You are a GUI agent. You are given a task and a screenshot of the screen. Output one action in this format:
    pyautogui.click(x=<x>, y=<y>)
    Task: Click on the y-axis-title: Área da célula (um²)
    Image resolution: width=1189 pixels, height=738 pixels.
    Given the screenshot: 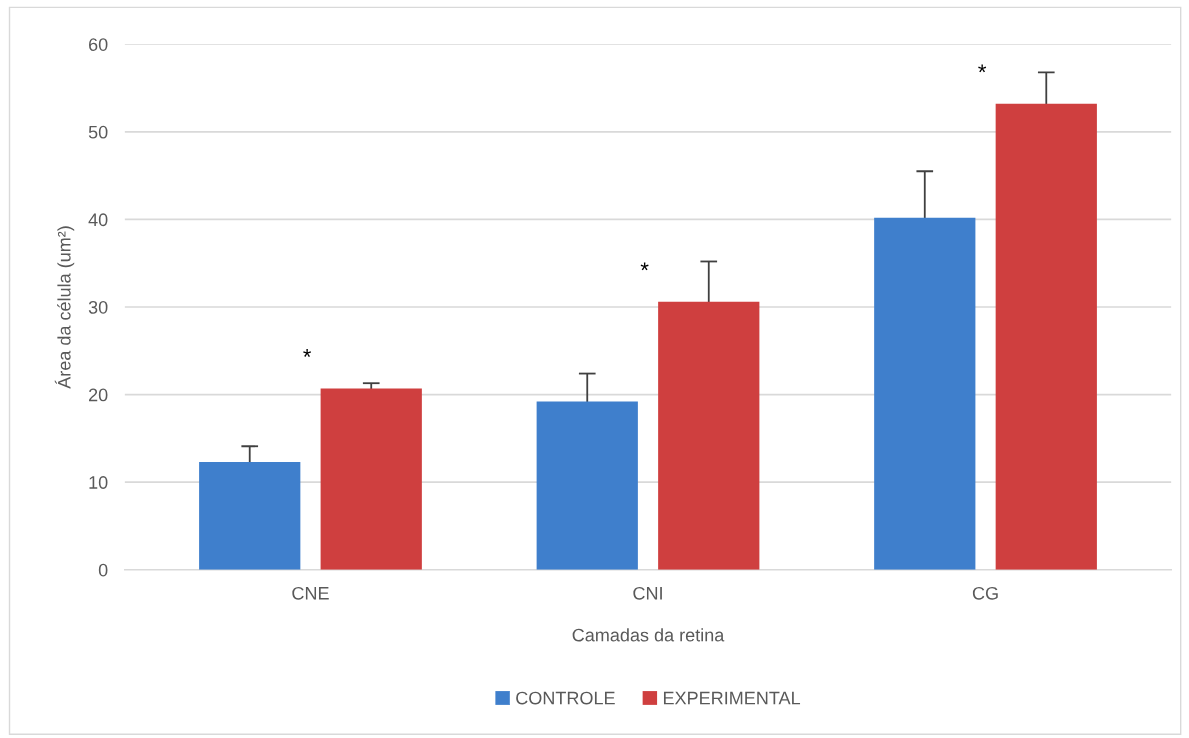 What is the action you would take?
    pyautogui.click(x=64, y=307)
    